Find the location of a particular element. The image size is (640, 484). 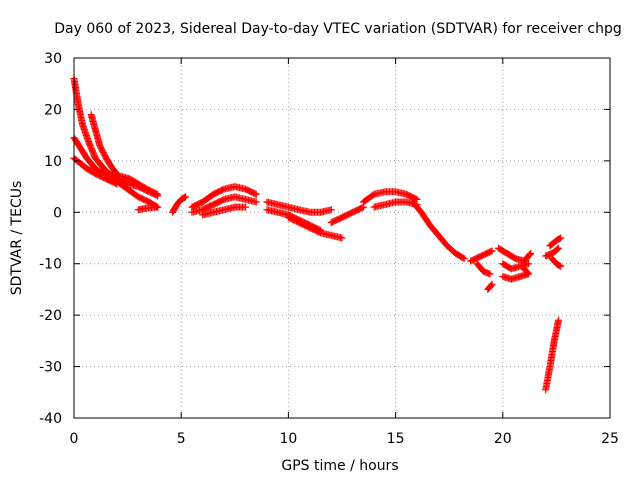

y-tick-label: -10 is located at coordinates (50, 265).